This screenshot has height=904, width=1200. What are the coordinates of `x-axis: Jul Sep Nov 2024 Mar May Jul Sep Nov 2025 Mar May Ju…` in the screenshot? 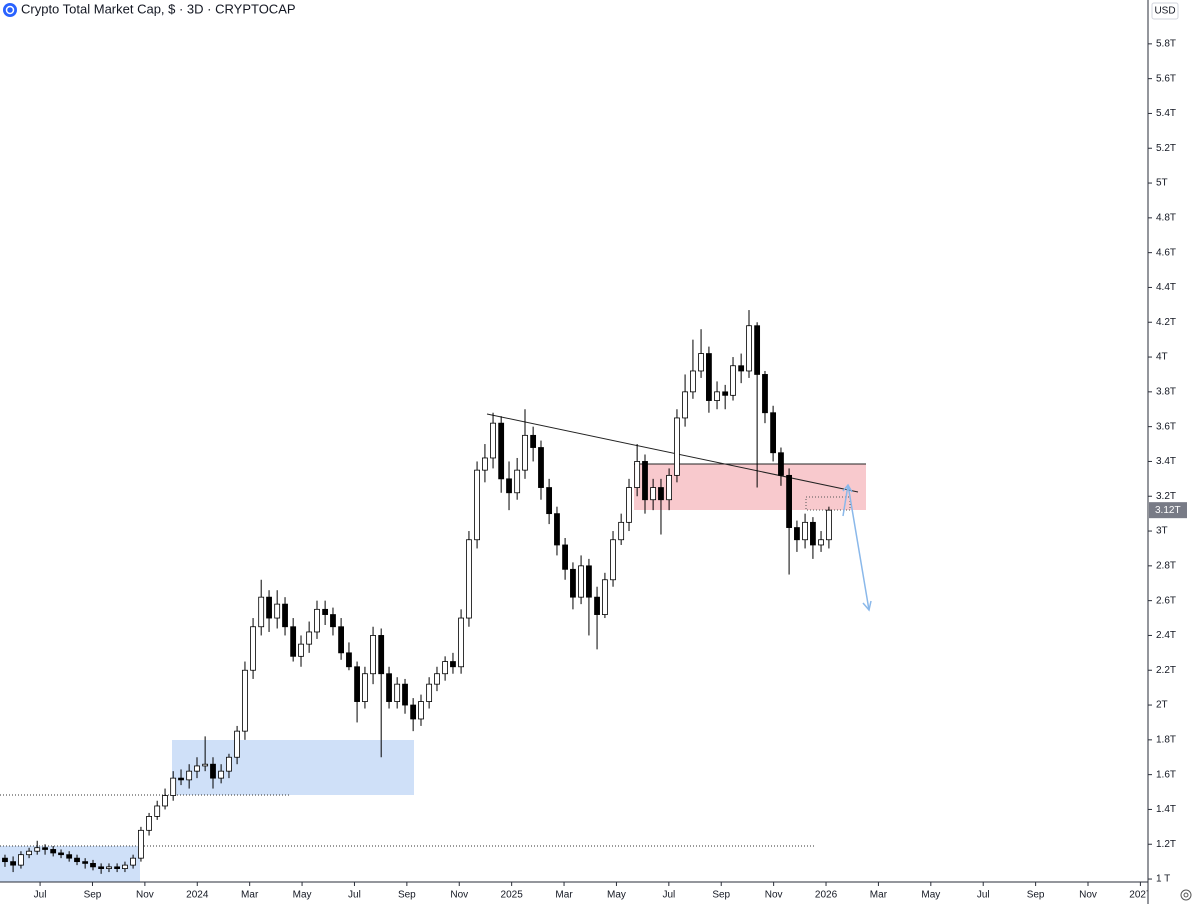 It's located at (593, 891).